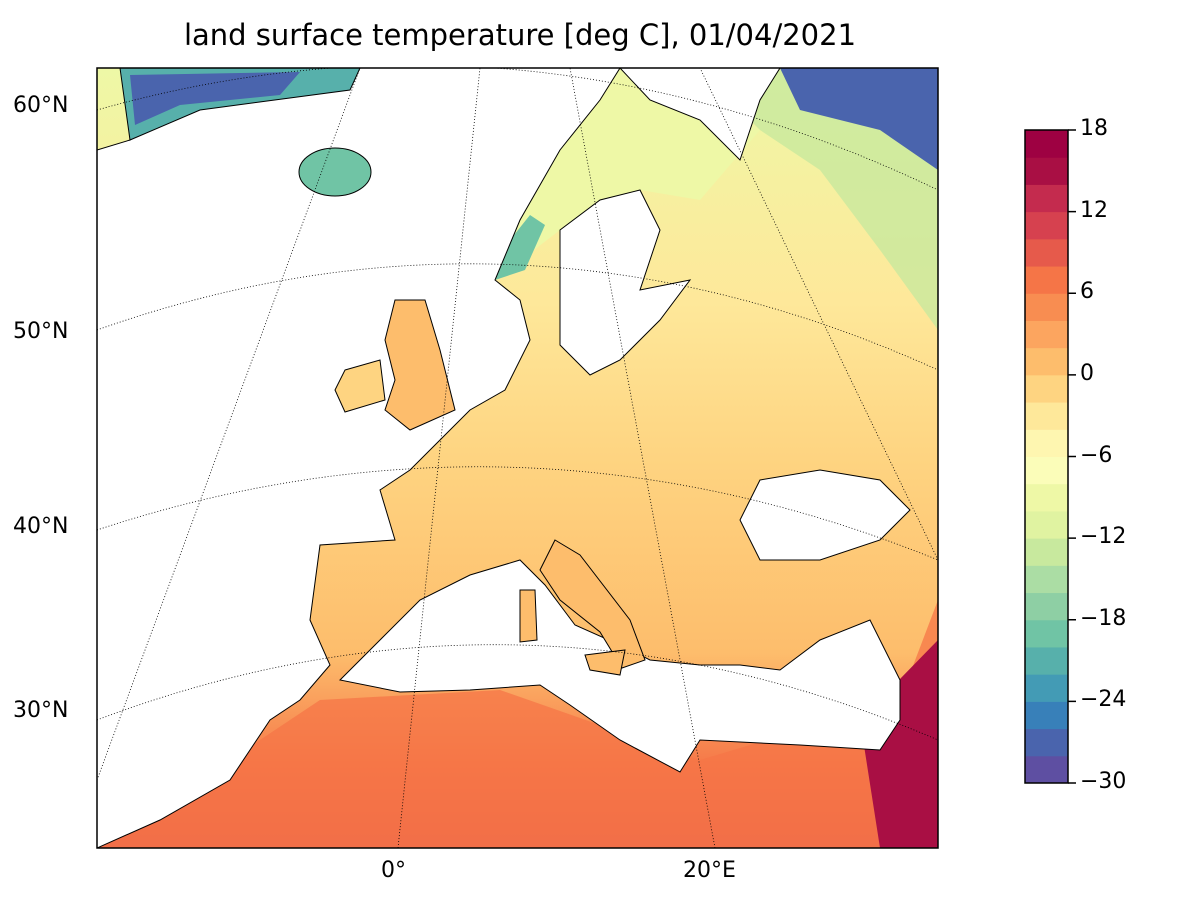 Image resolution: width=1185 pixels, height=912 pixels. I want to click on lon-label-0: 0°, so click(393, 870).